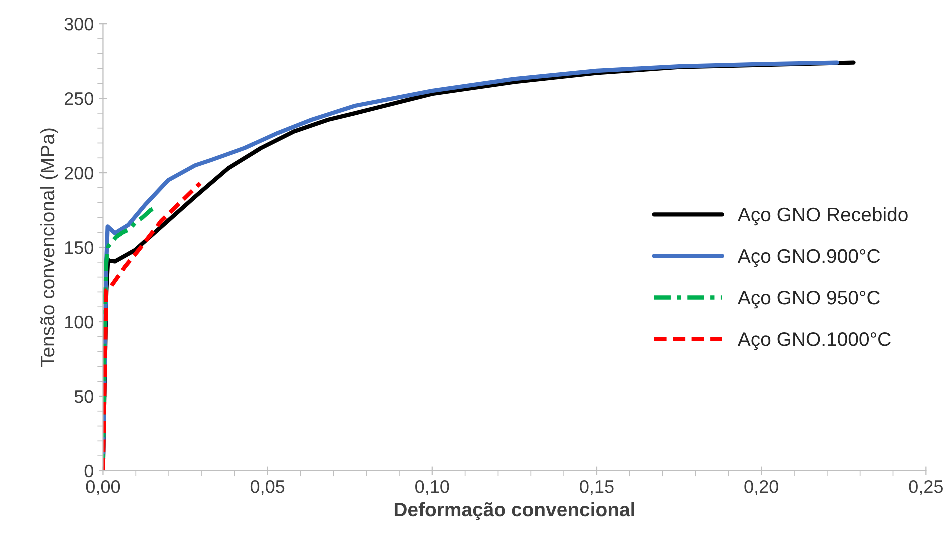  Describe the element at coordinates (79, 322) in the screenshot. I see `y-tick-label: 100` at that location.